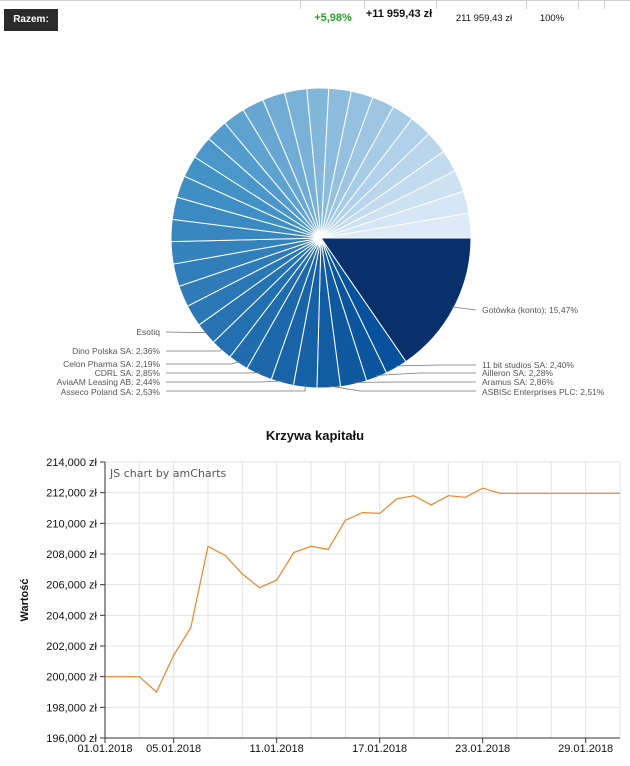 This screenshot has height=766, width=630. I want to click on y-tick-label: 206,000 zł, so click(71, 586).